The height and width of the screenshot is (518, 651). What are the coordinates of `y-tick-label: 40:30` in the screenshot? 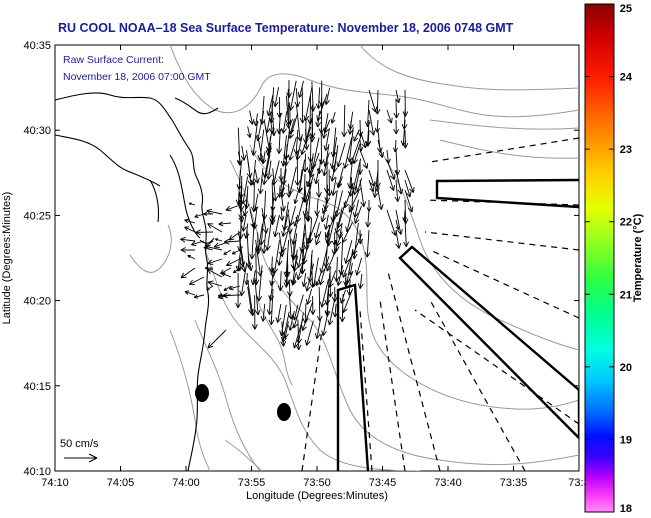 It's located at (37, 131).